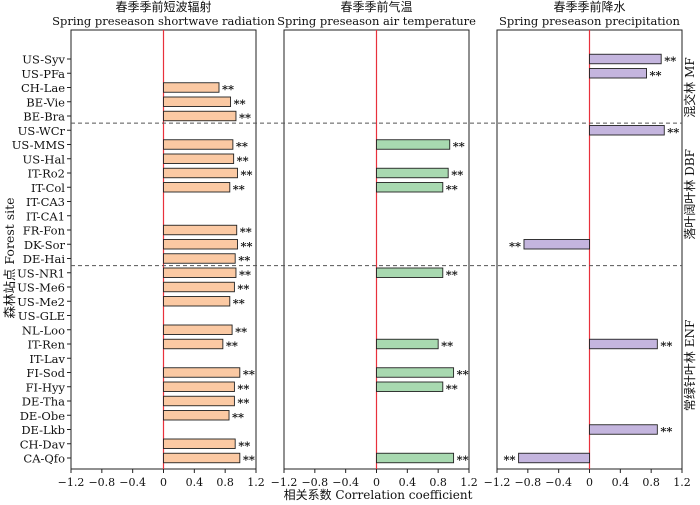  Describe the element at coordinates (9, 257) in the screenshot. I see `y-axis-title: 森林站点 Forest site` at that location.